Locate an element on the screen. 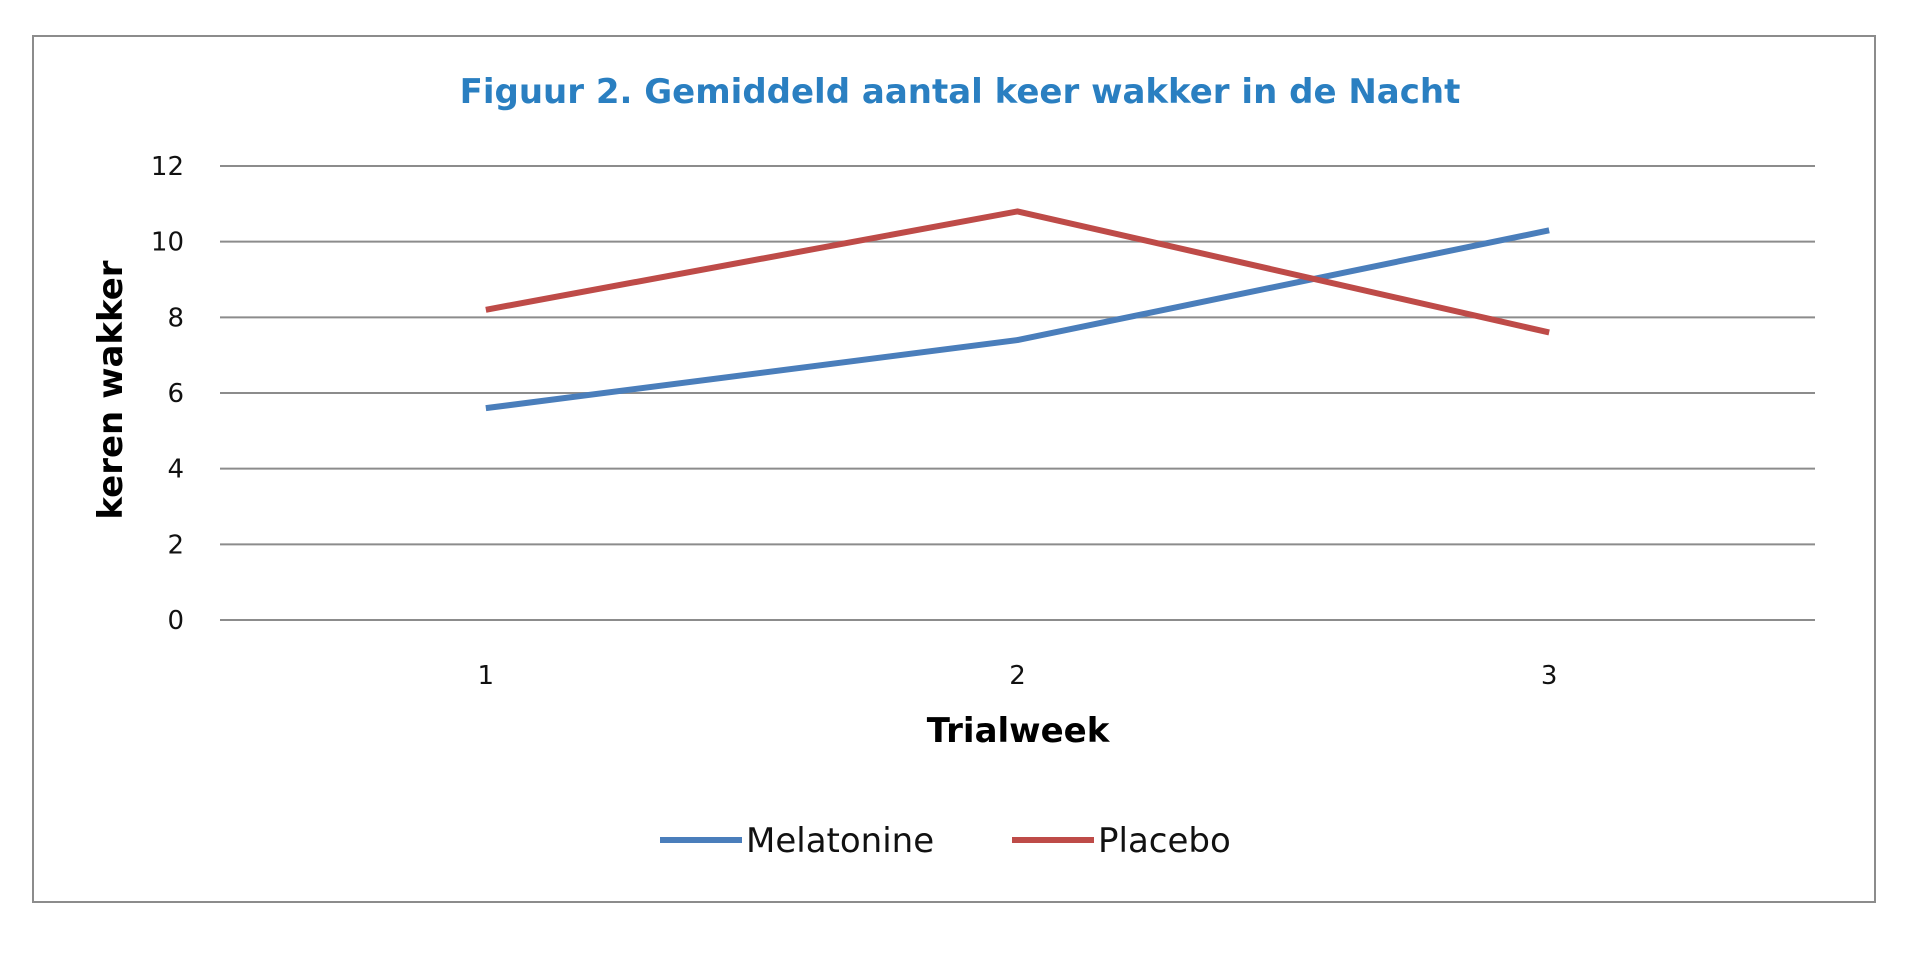 This screenshot has height=959, width=1920. y-tick-label: 2 is located at coordinates (175, 545).